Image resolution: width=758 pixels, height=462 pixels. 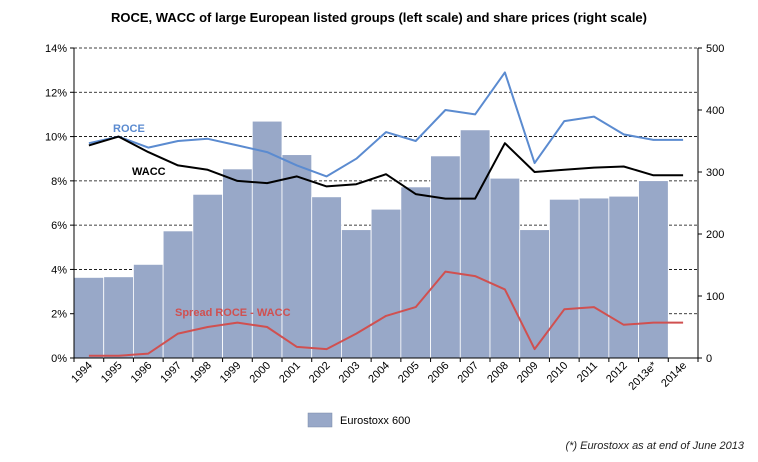 I want to click on legend: Eurostoxx 600, so click(x=358, y=420).